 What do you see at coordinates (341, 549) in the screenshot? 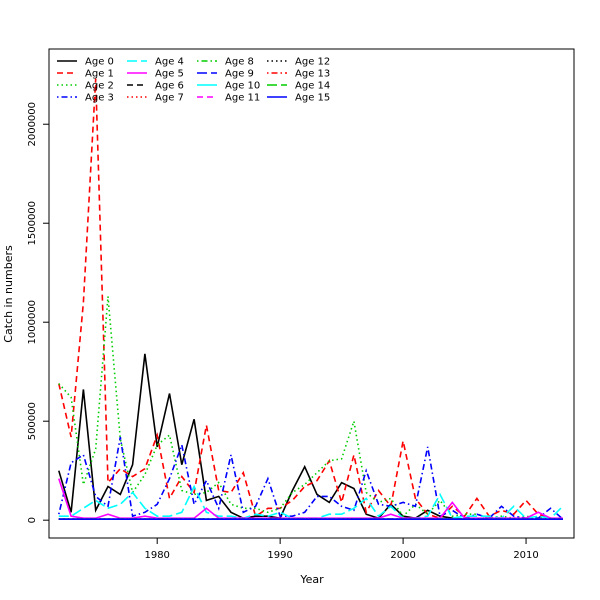
I see `x-axis: 1980 1990 2000 2010` at bounding box center [341, 549].